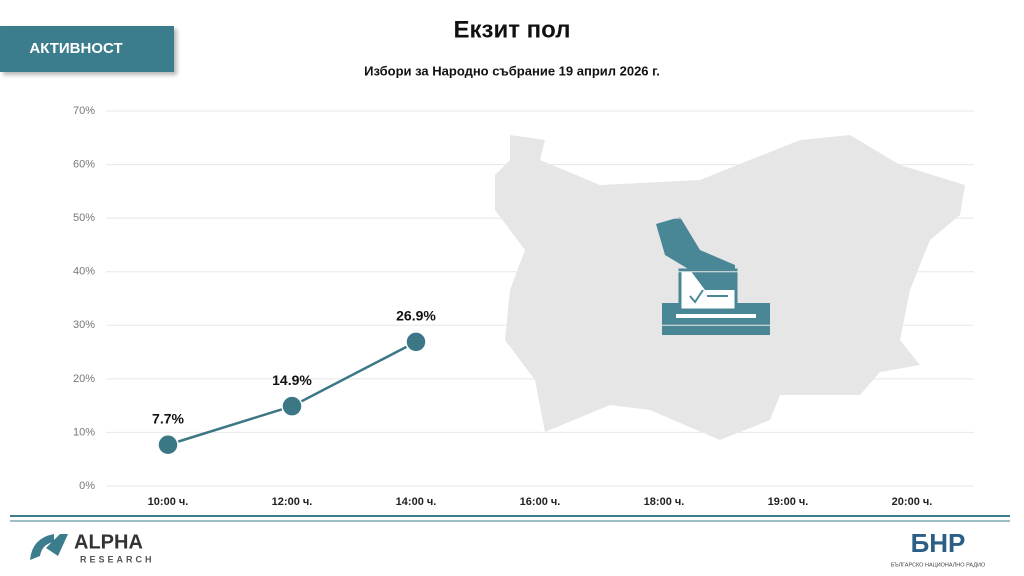 The width and height of the screenshot is (1024, 576). What do you see at coordinates (292, 380) in the screenshot?
I see `data-label: 14.9%` at bounding box center [292, 380].